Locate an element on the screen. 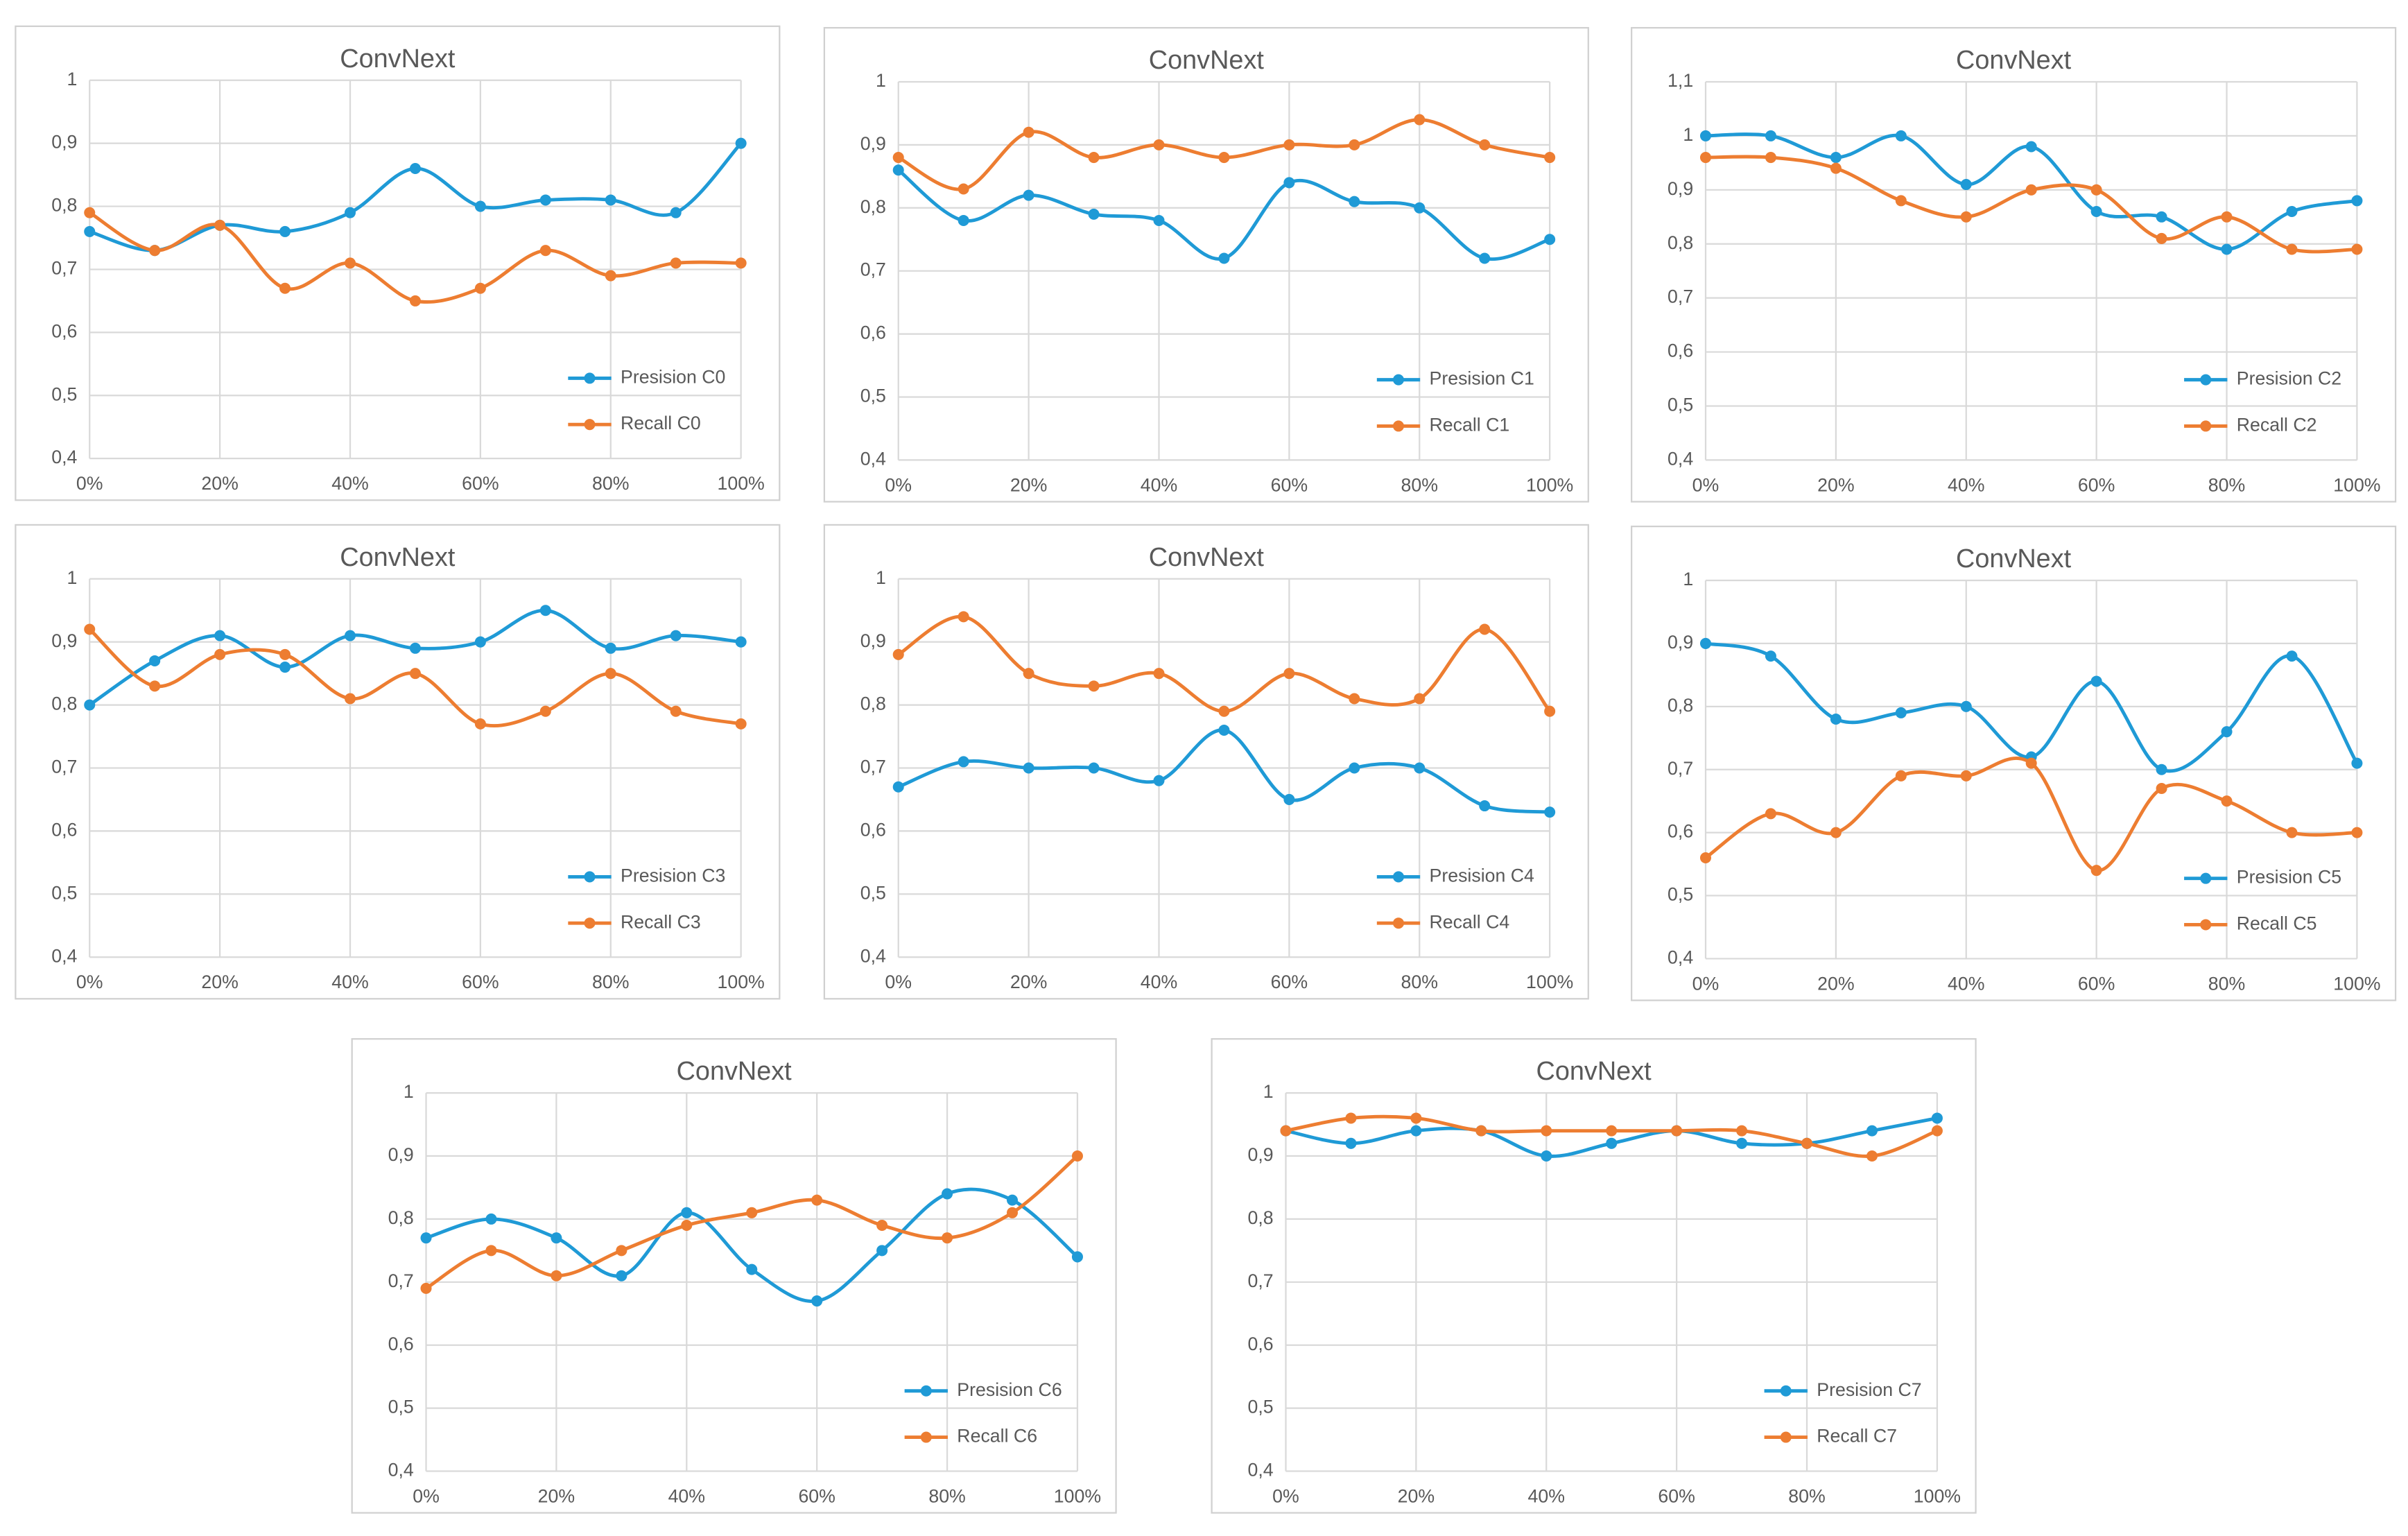 This screenshot has width=2408, height=1536. legend-label: Recall C0 is located at coordinates (661, 423).